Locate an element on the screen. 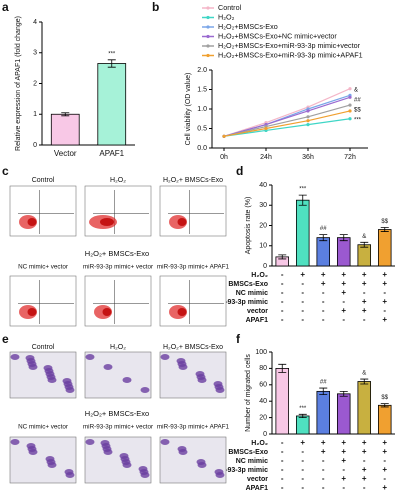  y-axis-label: Number of migrated cells is located at coordinates (248, 393).